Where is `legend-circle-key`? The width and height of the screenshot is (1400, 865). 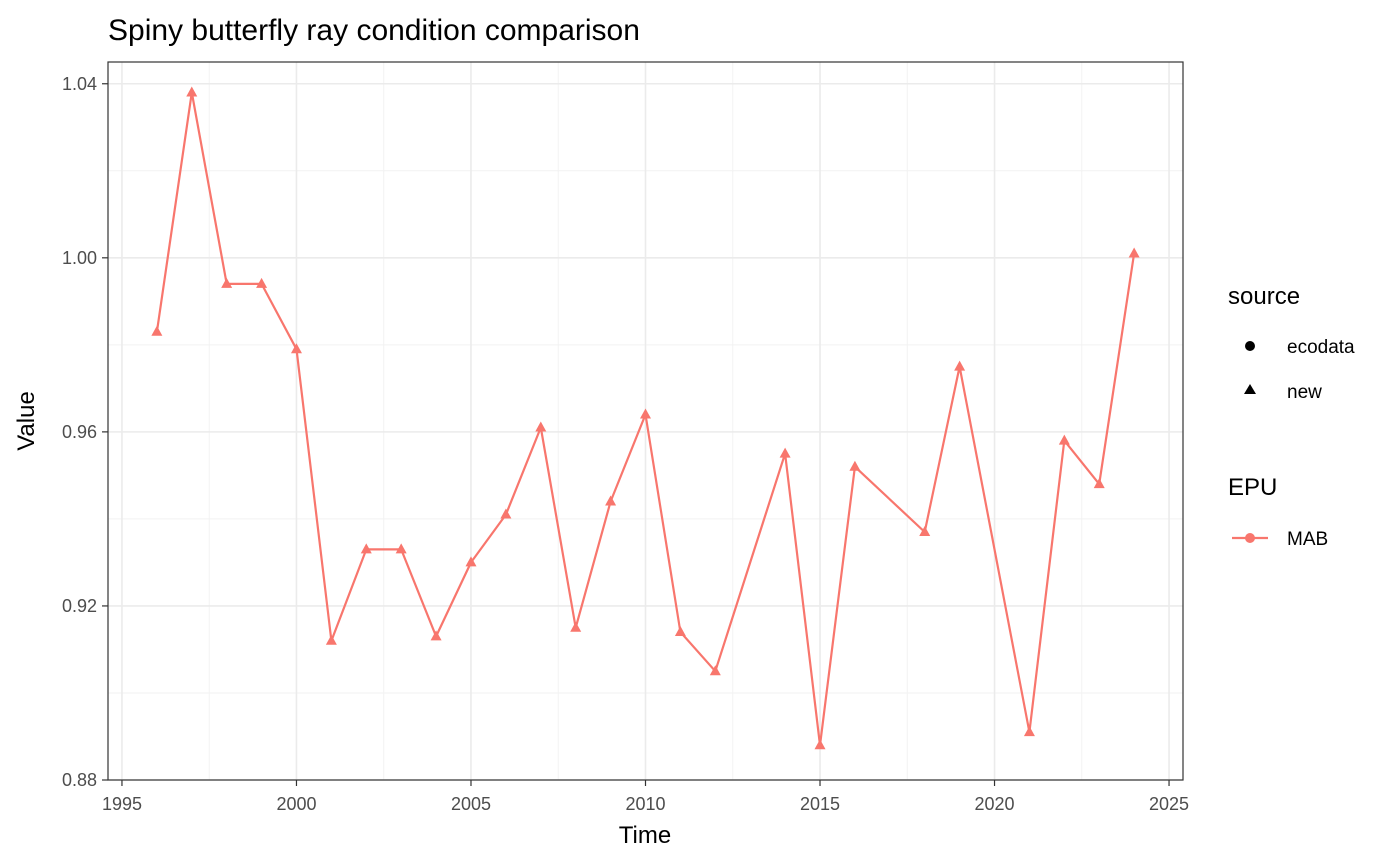 legend-circle-key is located at coordinates (1250, 346).